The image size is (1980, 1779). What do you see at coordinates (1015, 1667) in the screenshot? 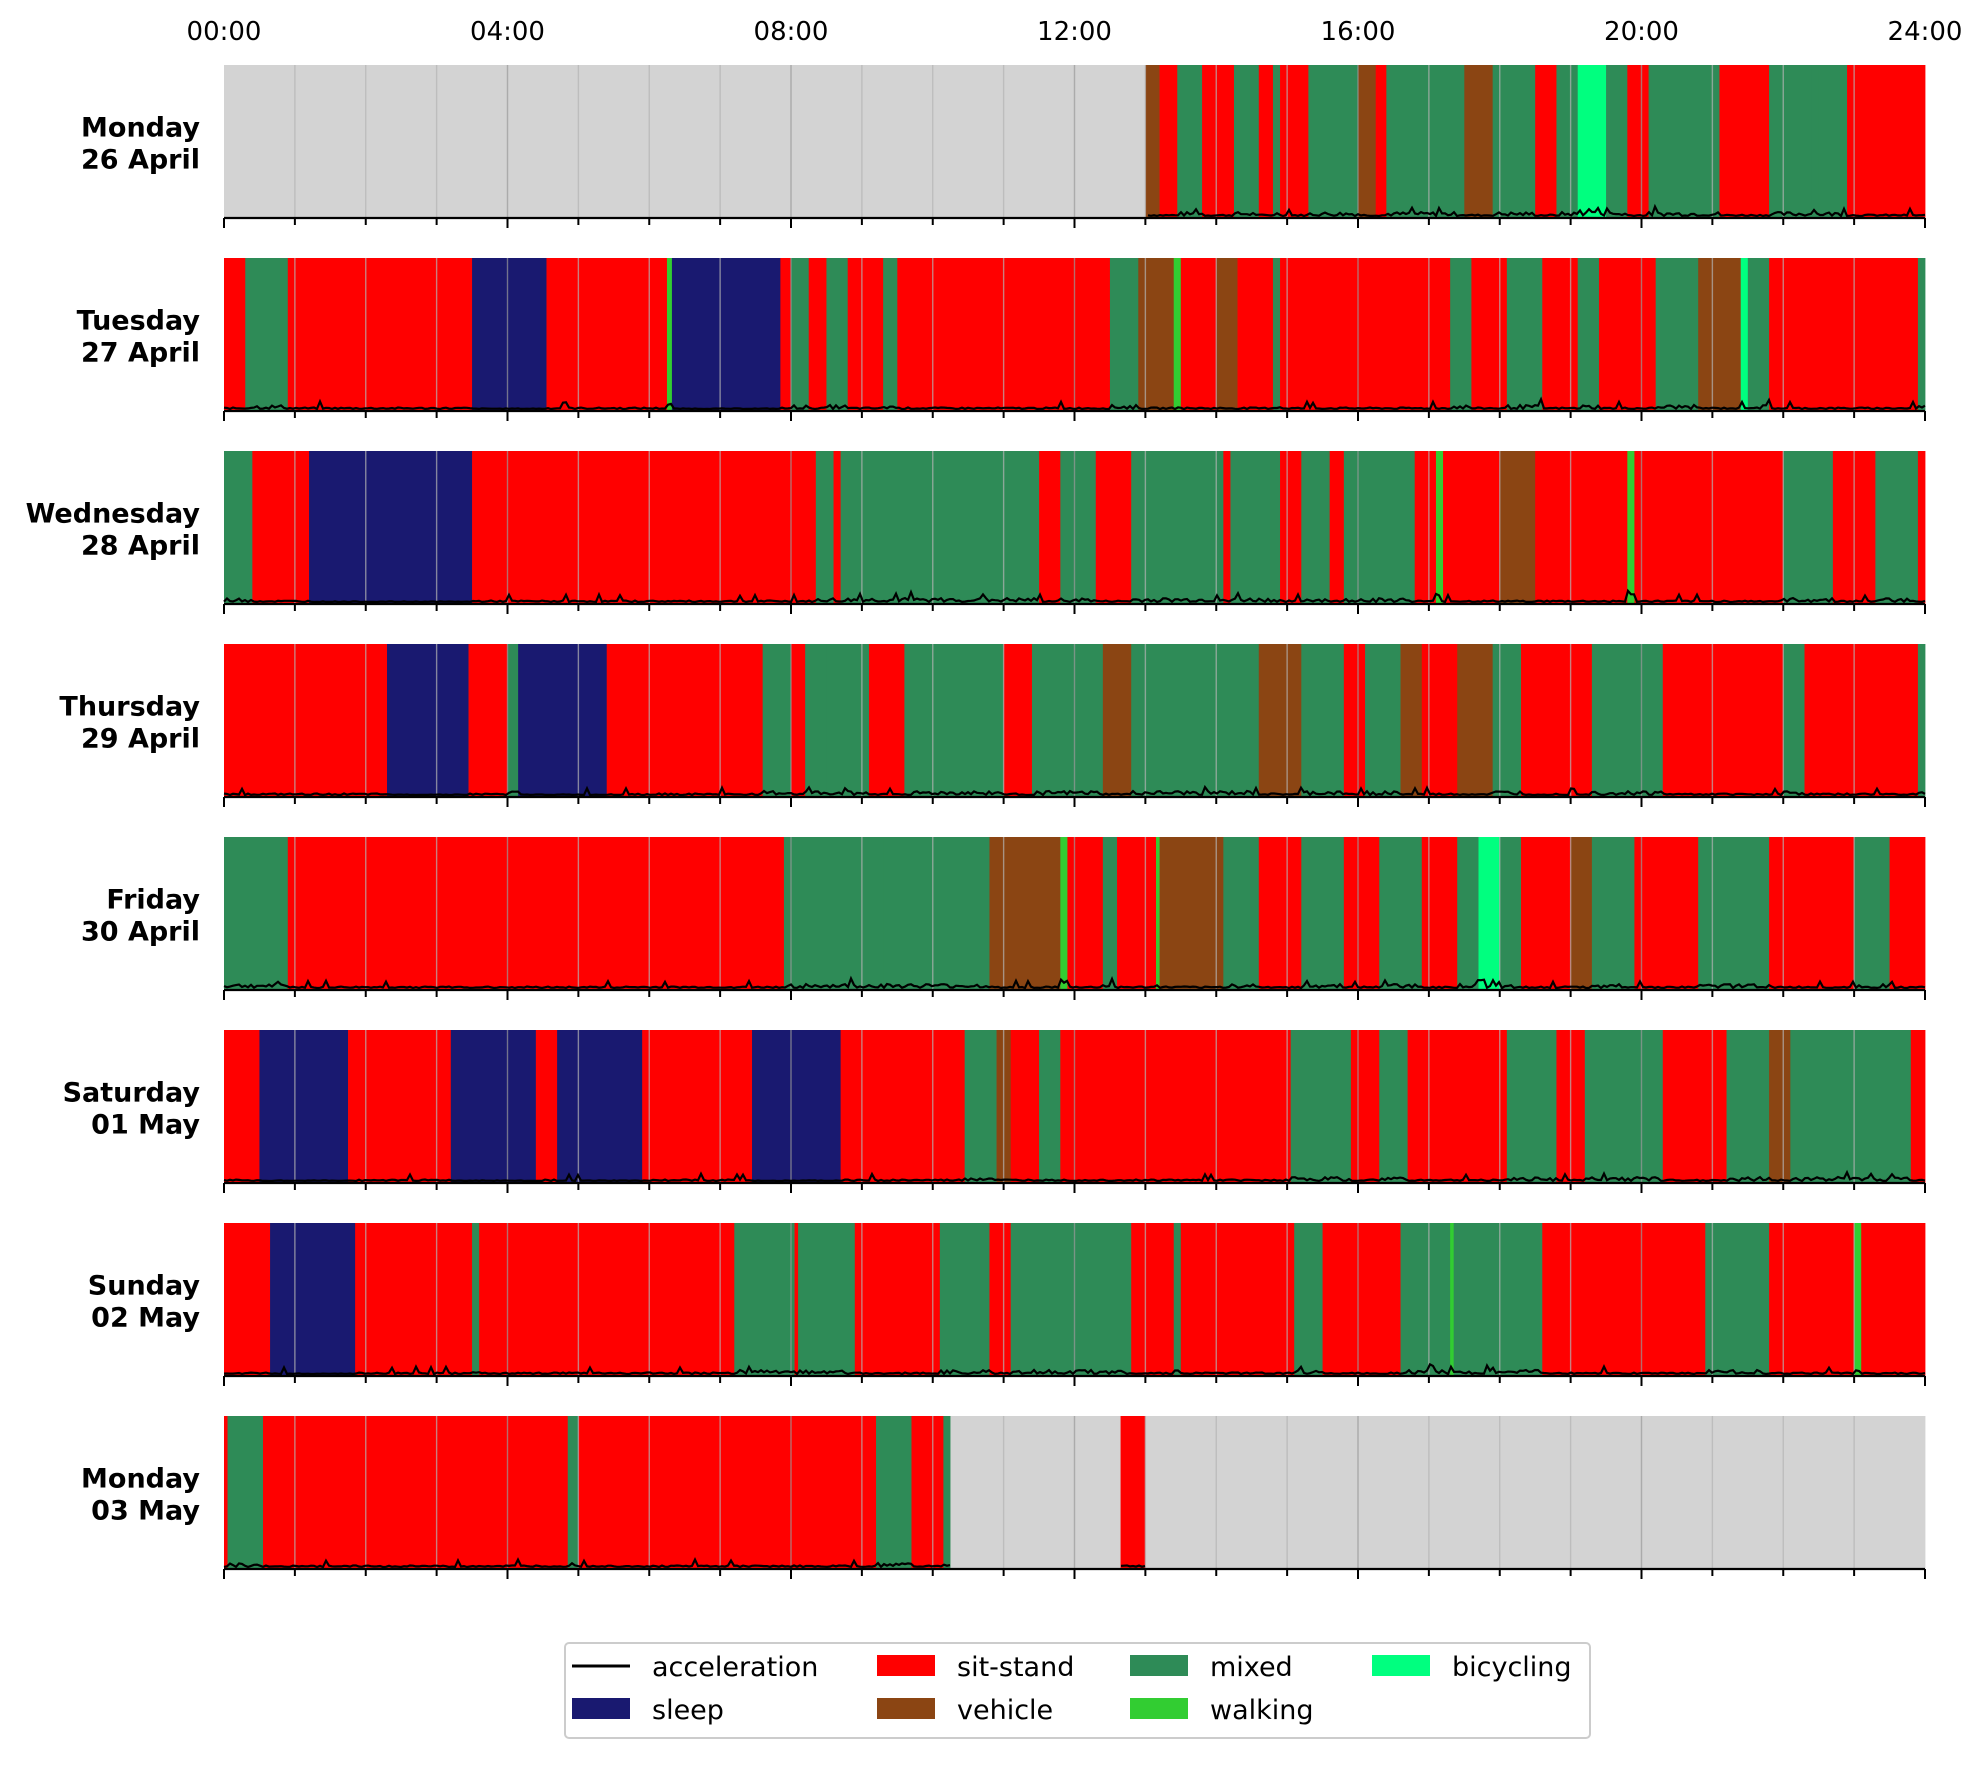
I see `legend-label-sit-stand: sit-stand` at bounding box center [1015, 1667].